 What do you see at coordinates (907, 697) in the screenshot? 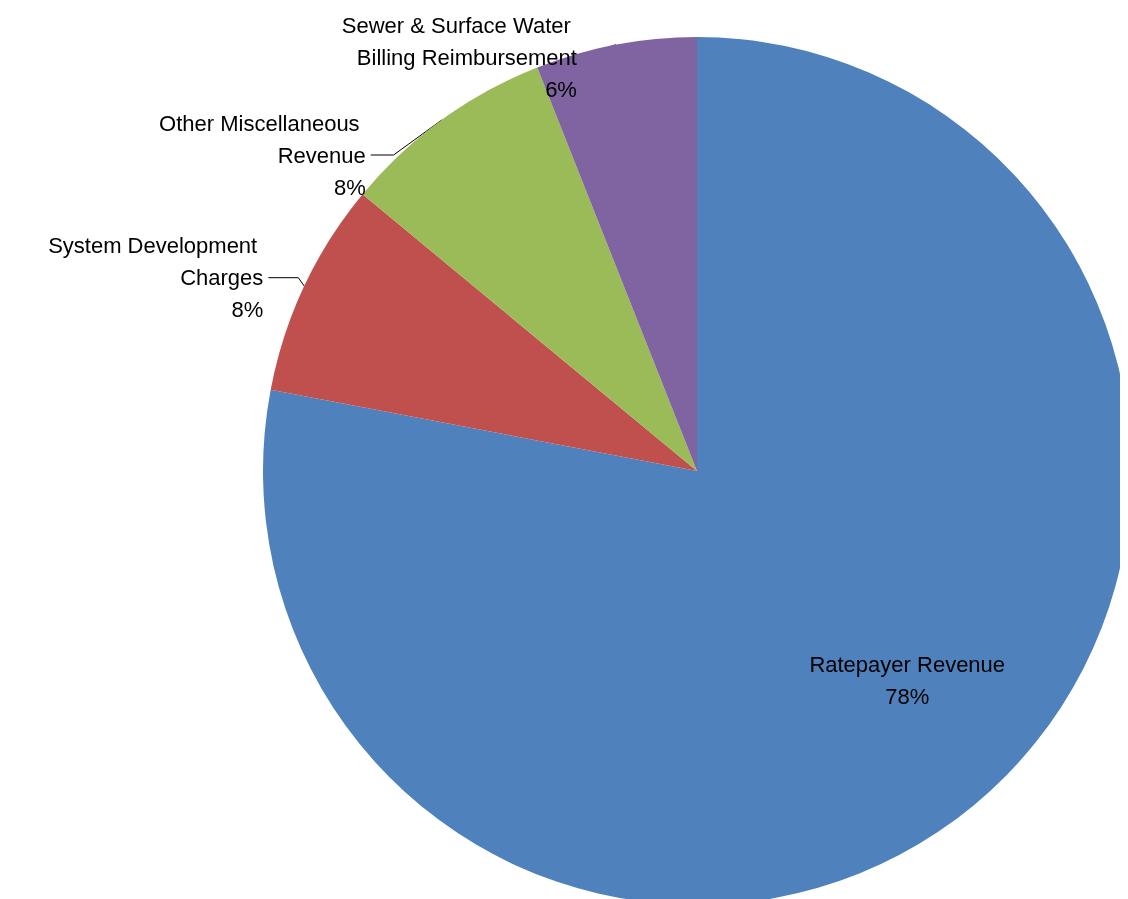
I see `data-label: 78%` at bounding box center [907, 697].